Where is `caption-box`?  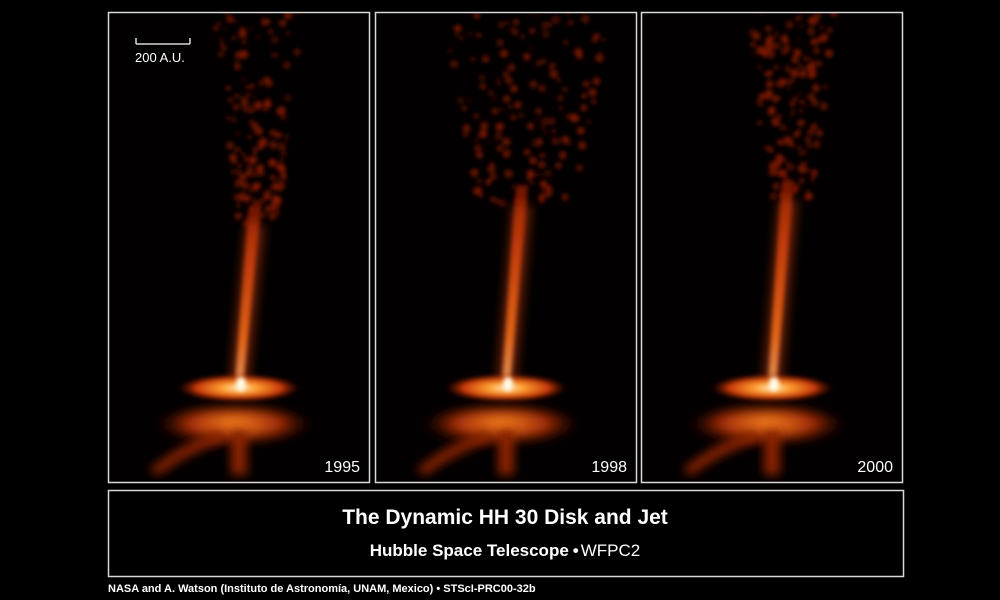
caption-box is located at coordinates (506, 533).